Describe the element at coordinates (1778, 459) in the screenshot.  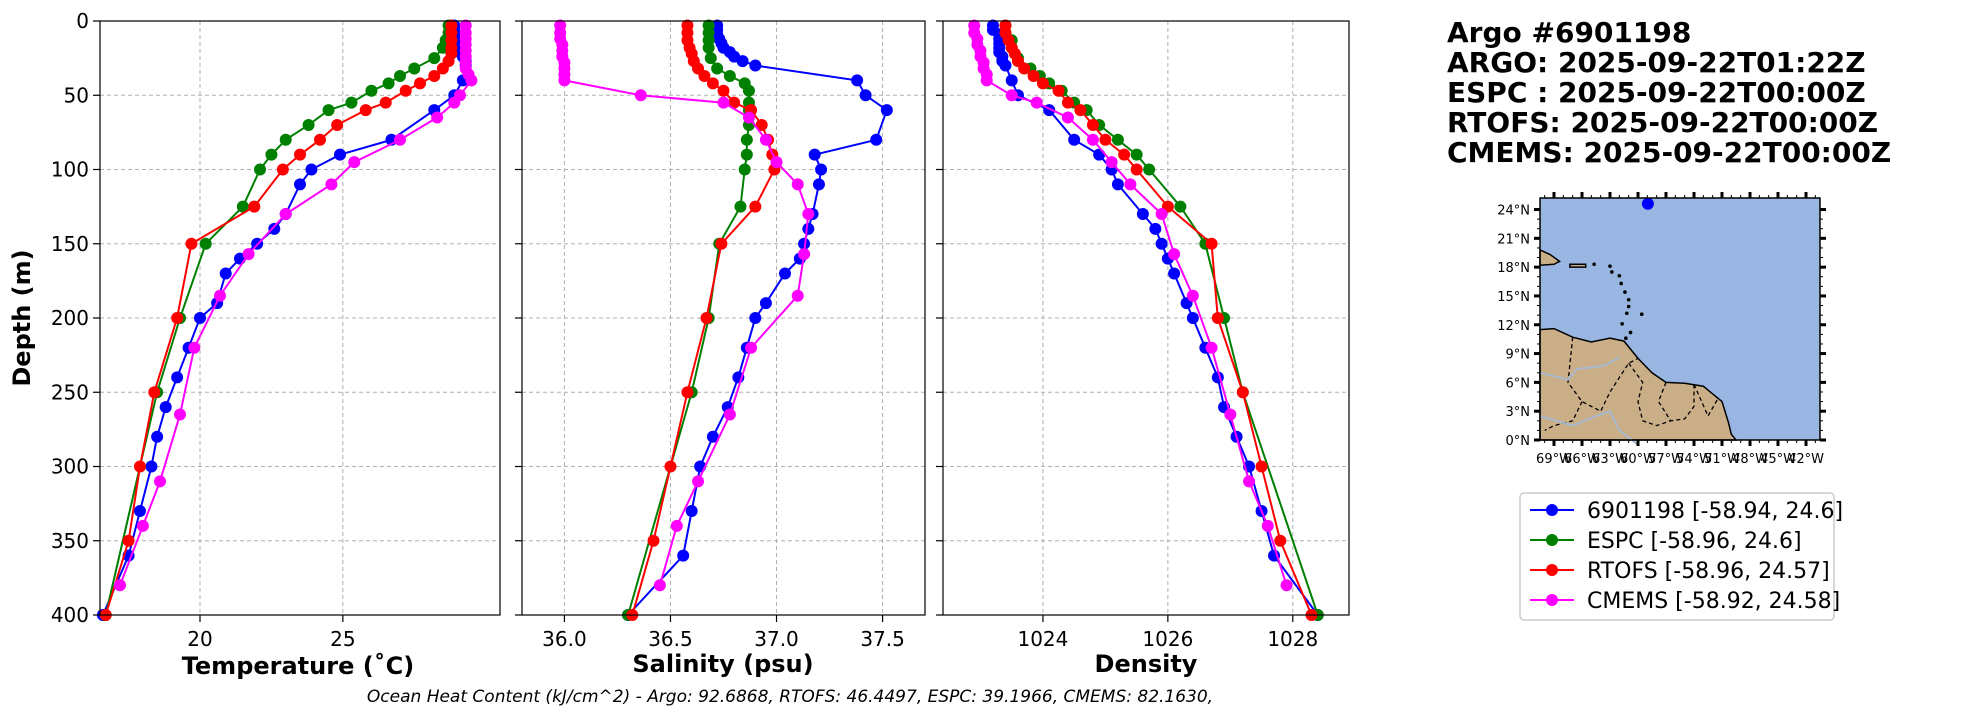
I see `lon-tick-label: 45°W` at that location.